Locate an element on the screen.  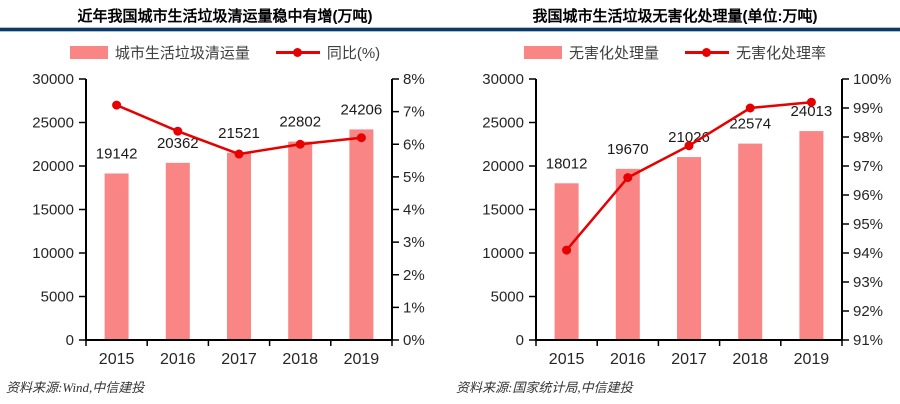
svg-text: 18012 is located at coordinates (567, 163).